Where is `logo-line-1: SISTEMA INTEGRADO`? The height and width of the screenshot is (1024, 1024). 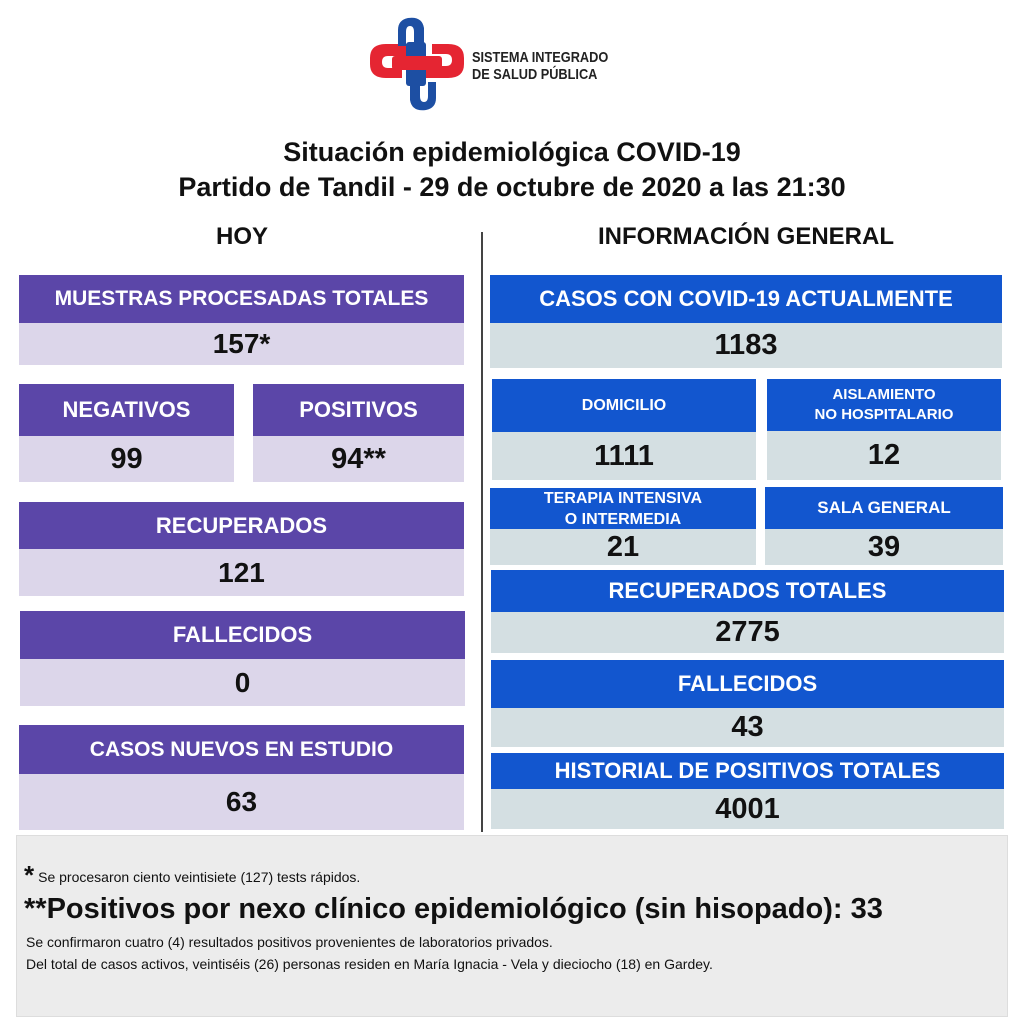 logo-line-1: SISTEMA INTEGRADO is located at coordinates (540, 57).